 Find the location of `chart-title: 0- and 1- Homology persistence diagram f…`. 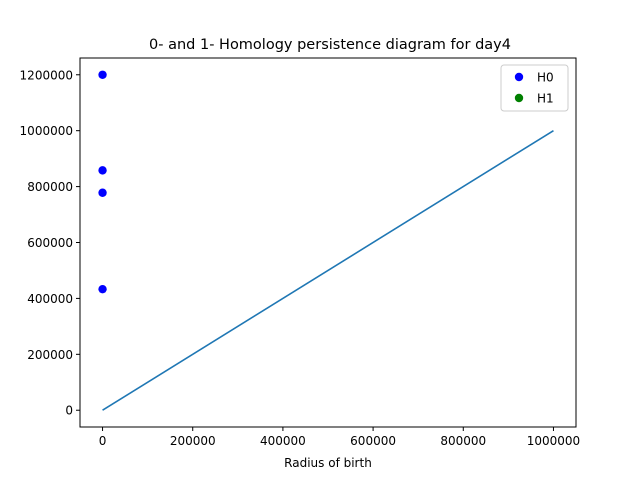

chart-title: 0- and 1- Homology persistence diagram f… is located at coordinates (330, 45).